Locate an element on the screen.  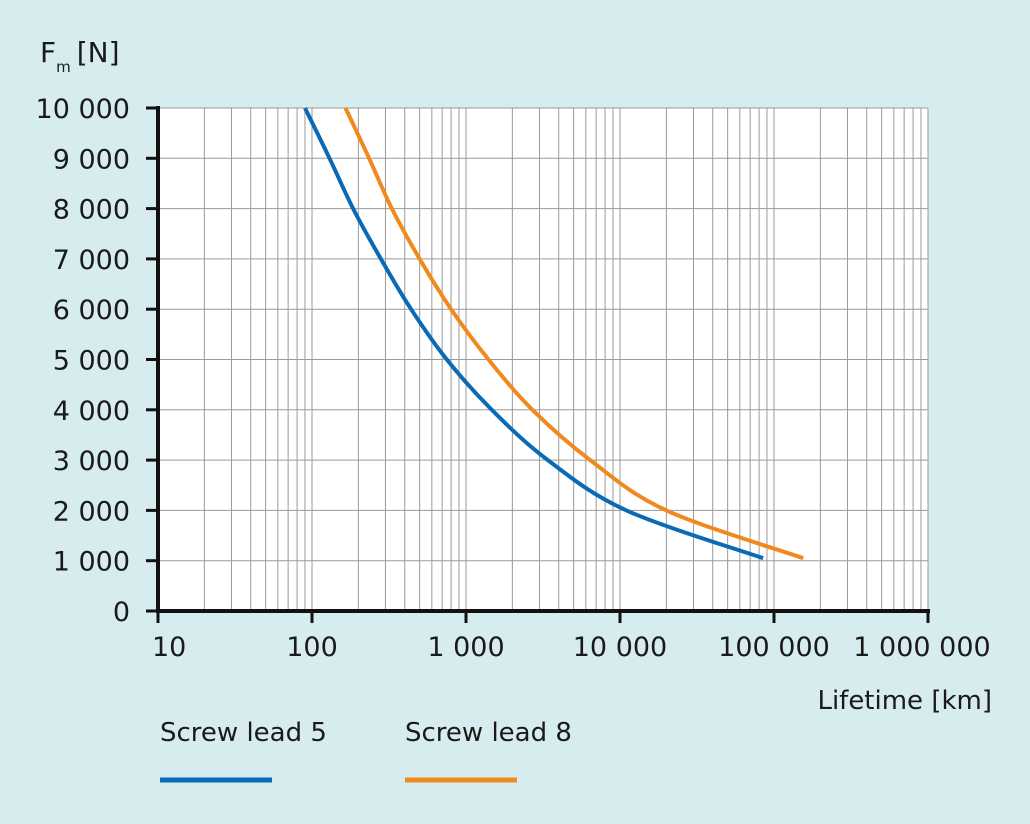
x-tick-label: 10 is located at coordinates (169, 647).